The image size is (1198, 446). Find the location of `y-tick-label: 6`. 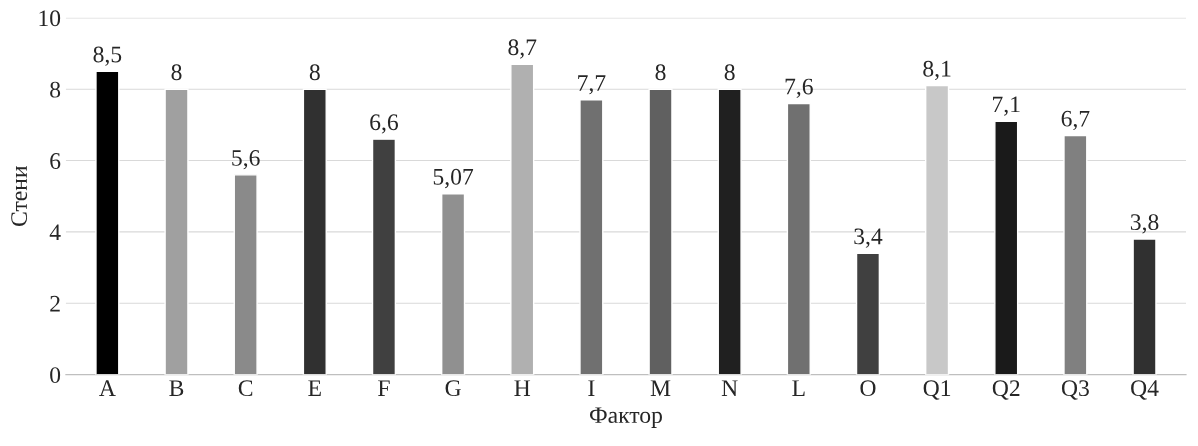

y-tick-label: 6 is located at coordinates (55, 161).